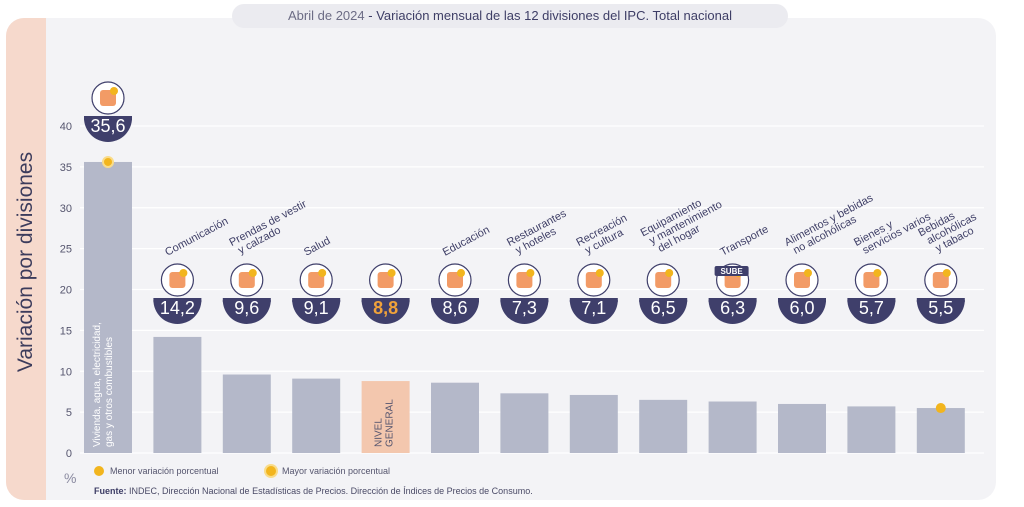 This screenshot has height=507, width=1024. Describe the element at coordinates (663, 280) in the screenshot. I see `washing-machine-icon` at that location.